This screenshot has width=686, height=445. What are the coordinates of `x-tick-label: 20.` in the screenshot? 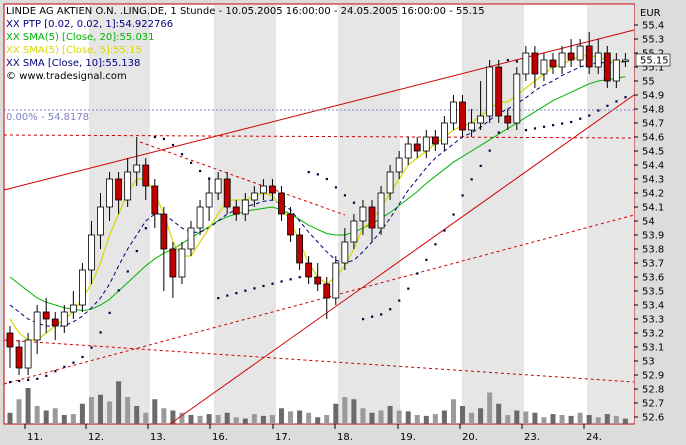 It's located at (470, 437).